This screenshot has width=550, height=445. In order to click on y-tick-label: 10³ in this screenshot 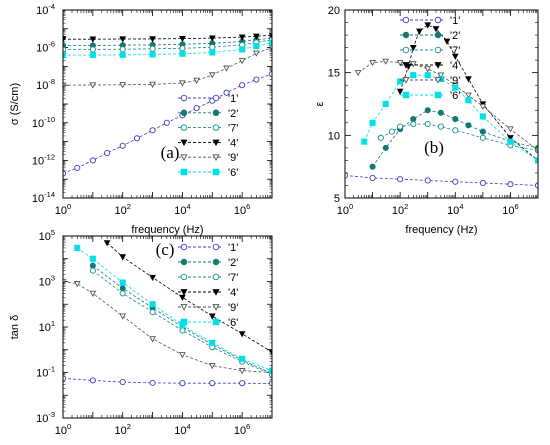, I will do `click(47, 281)`.